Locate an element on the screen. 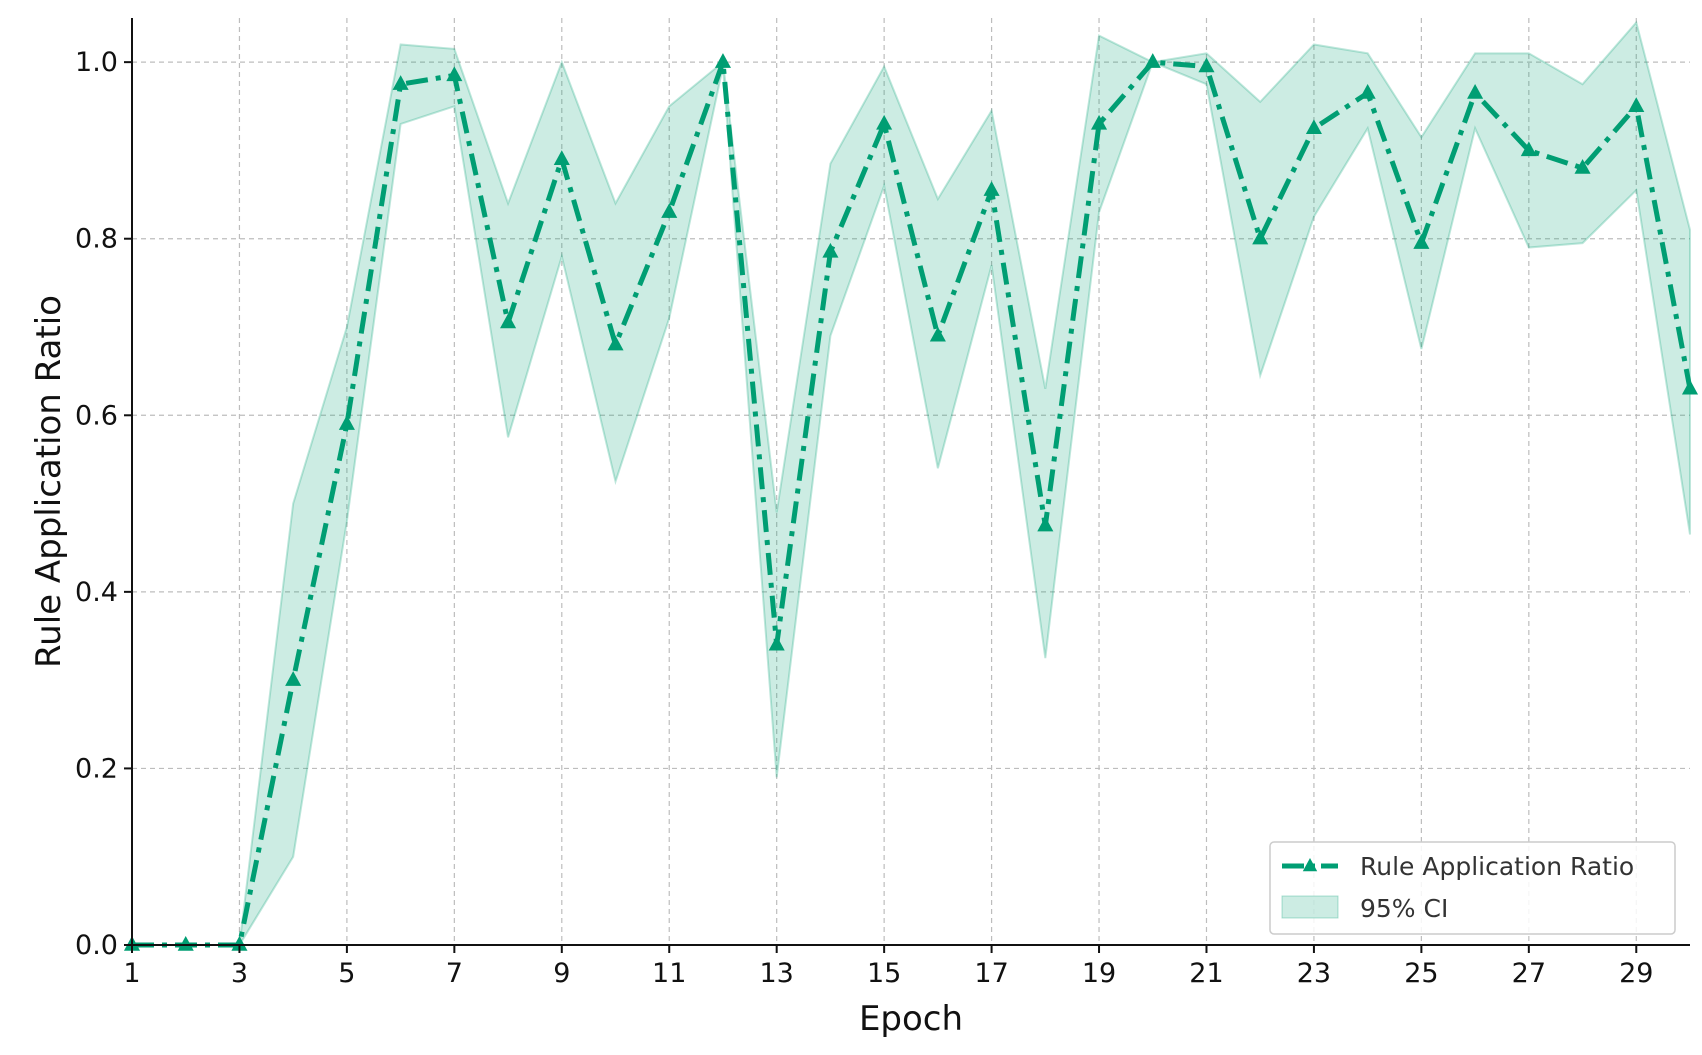  x-tick-label: 3 is located at coordinates (239, 973).